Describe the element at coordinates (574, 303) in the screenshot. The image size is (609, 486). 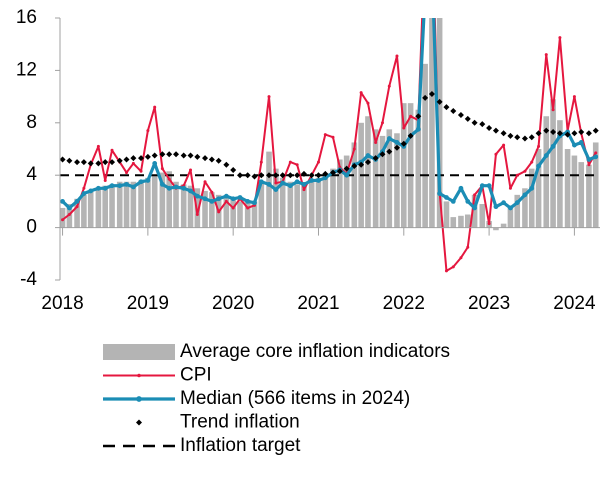
I see `x-tick-label: 2024` at that location.